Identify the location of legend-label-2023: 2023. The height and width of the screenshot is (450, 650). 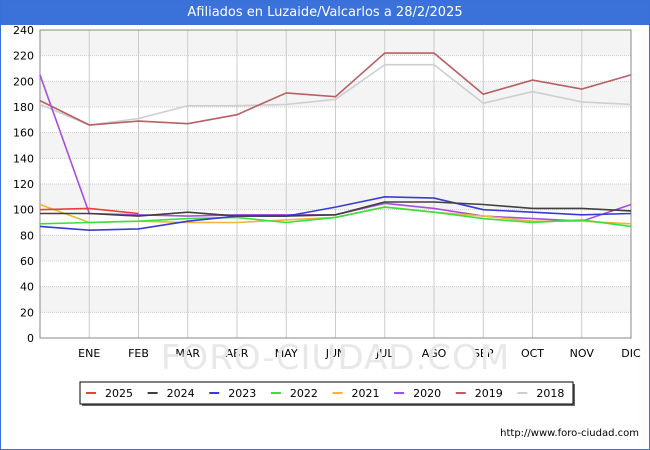
(242, 393).